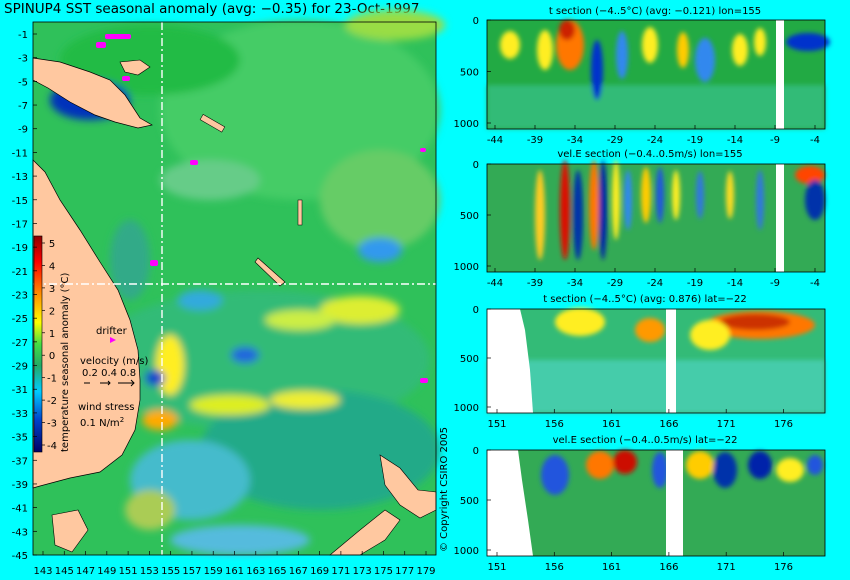  What do you see at coordinates (20, 390) in the screenshot?
I see `y-tick-label: -31` at bounding box center [20, 390].